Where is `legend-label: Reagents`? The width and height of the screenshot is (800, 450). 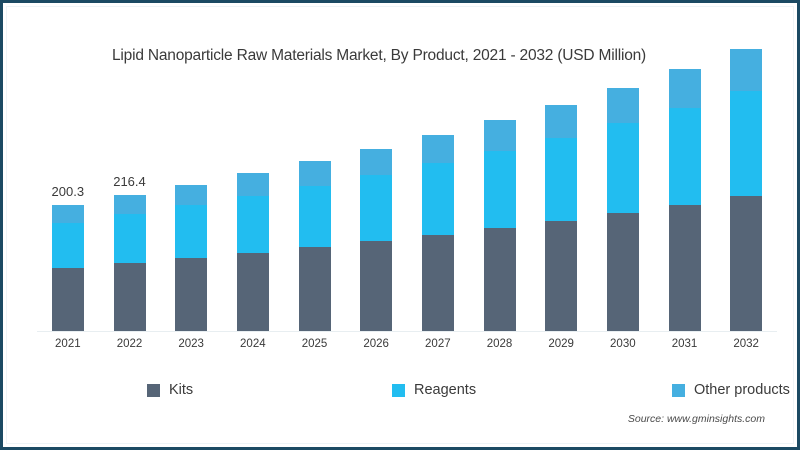 legend-label: Reagents is located at coordinates (445, 390).